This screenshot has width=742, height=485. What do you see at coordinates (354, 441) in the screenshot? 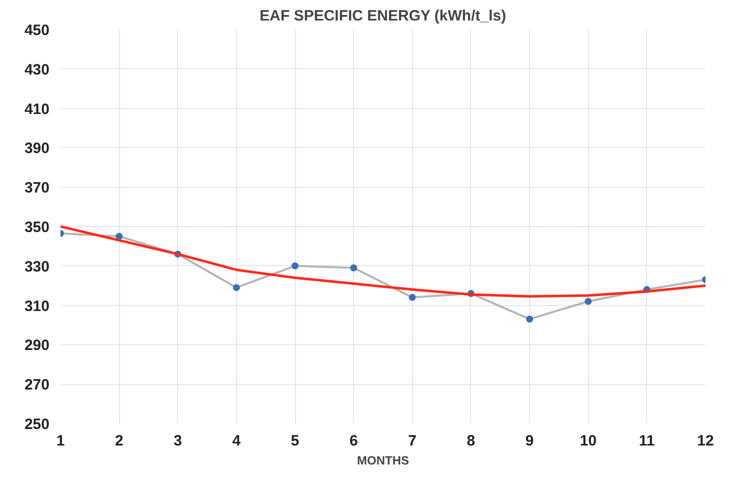
I see `x-tick-label: 6` at bounding box center [354, 441].